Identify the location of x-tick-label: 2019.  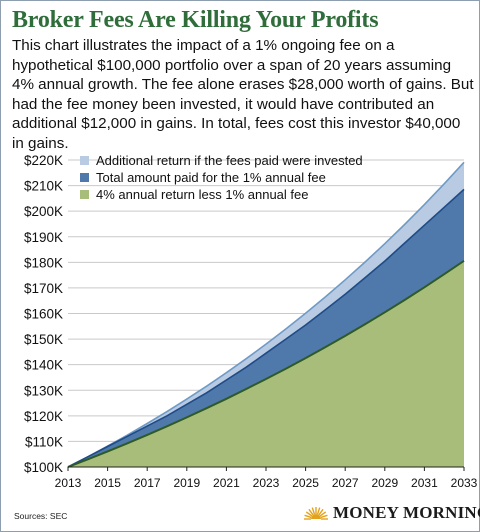
(186, 483).